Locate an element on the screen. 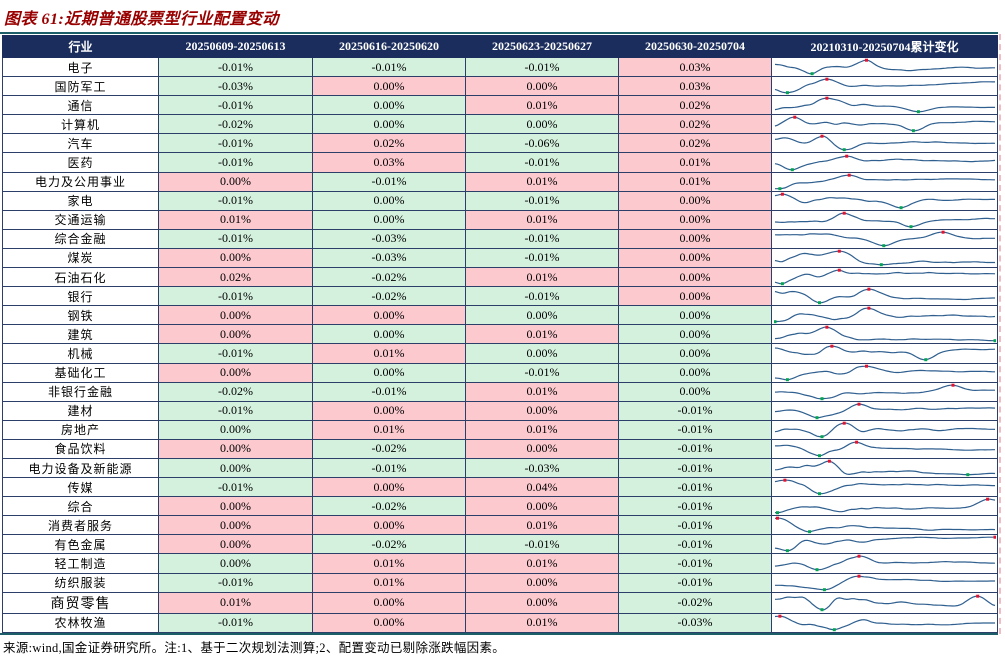 The height and width of the screenshot is (658, 1005). table-row: 煤炭 0.00% -0.03% -0.01% 0.00% is located at coordinates (500, 258).